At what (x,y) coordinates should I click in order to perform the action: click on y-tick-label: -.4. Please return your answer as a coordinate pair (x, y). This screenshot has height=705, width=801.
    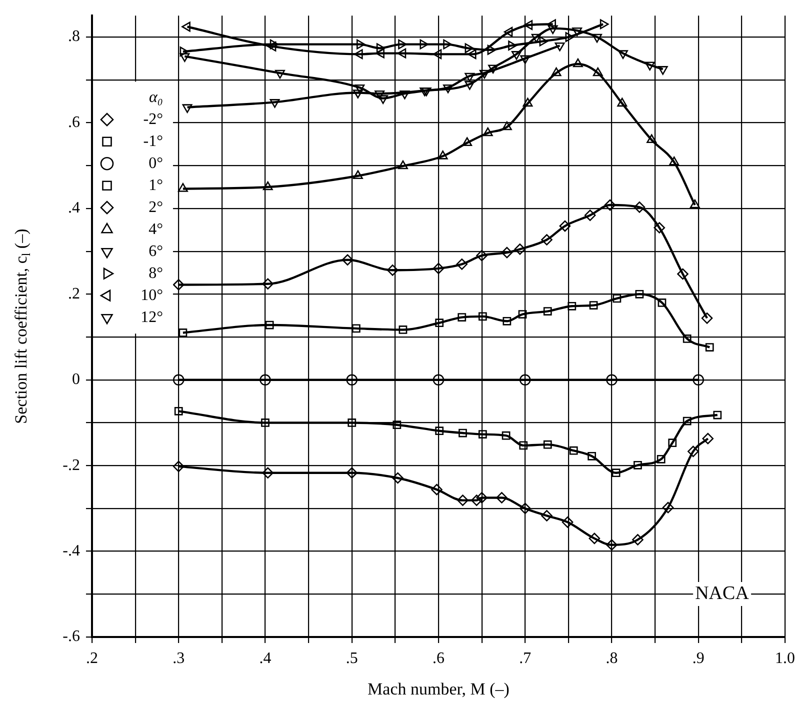
    Looking at the image, I should click on (71, 551).